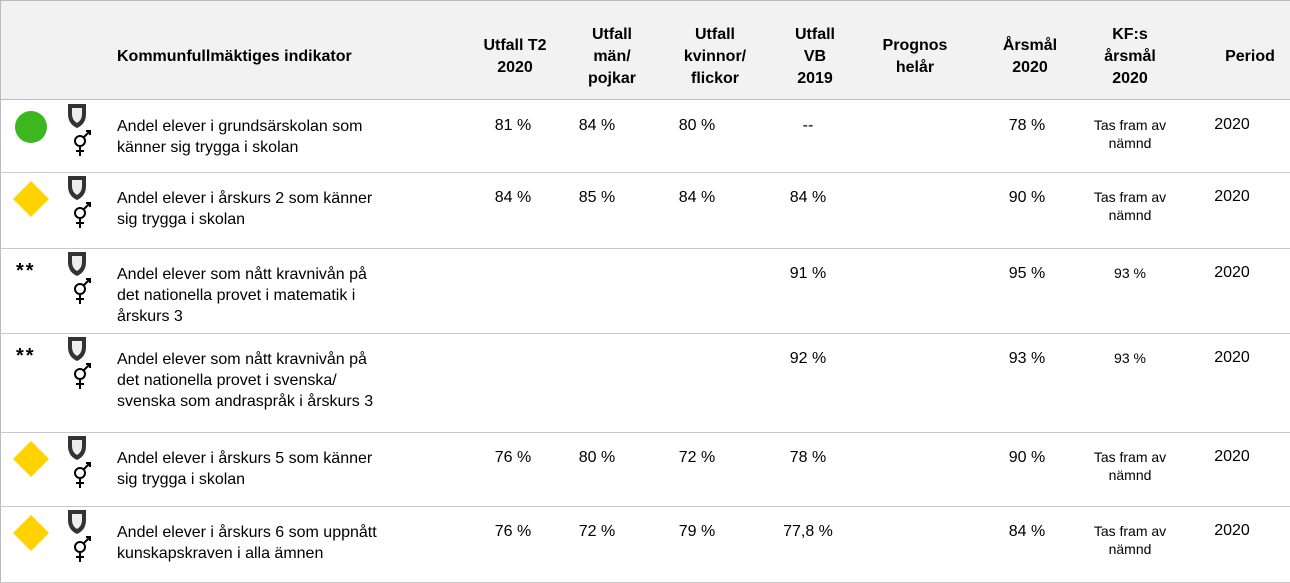 The image size is (1290, 583). What do you see at coordinates (715, 78) in the screenshot?
I see `header-line: flickor` at bounding box center [715, 78].